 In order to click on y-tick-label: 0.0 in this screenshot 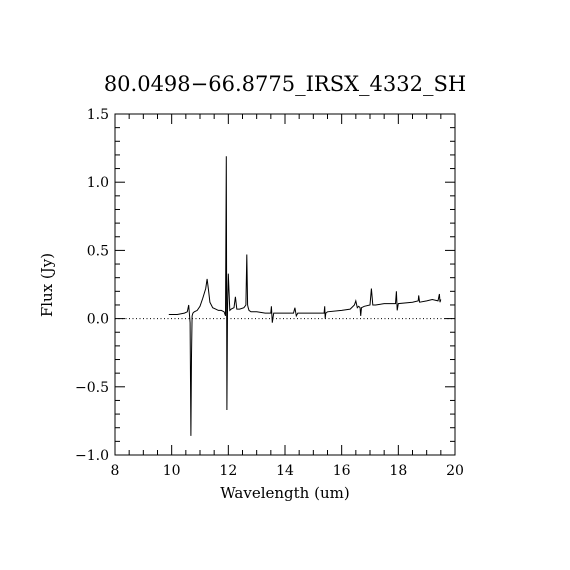, I will do `click(98, 320)`.